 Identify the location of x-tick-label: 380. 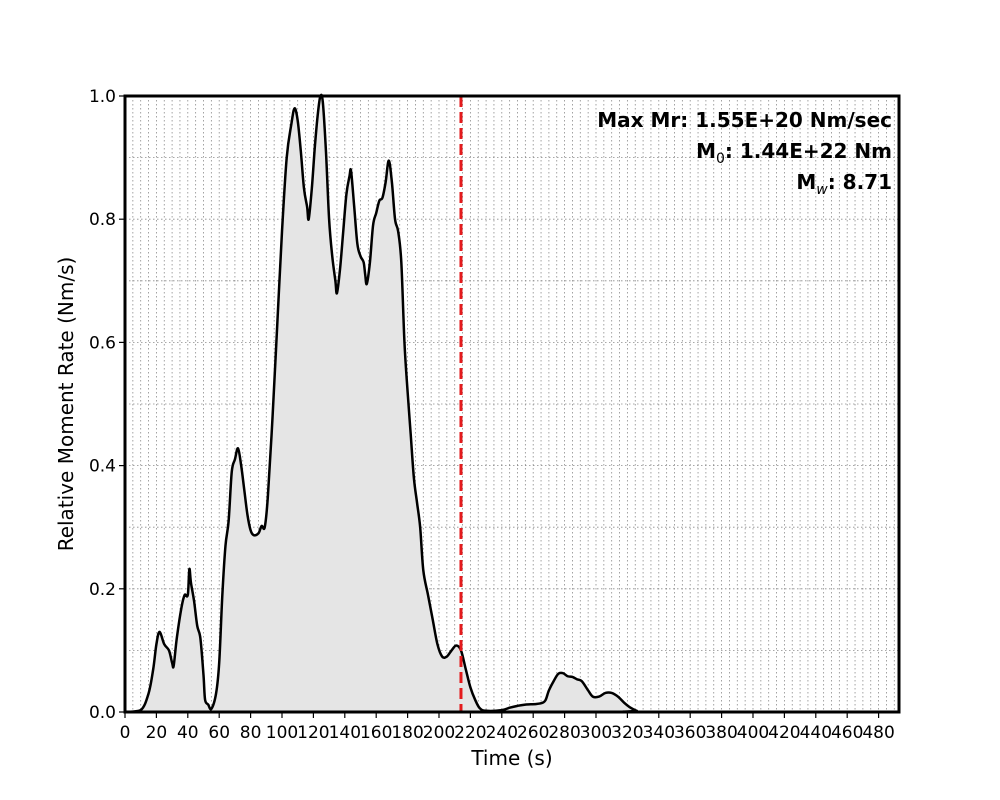
(721, 733).